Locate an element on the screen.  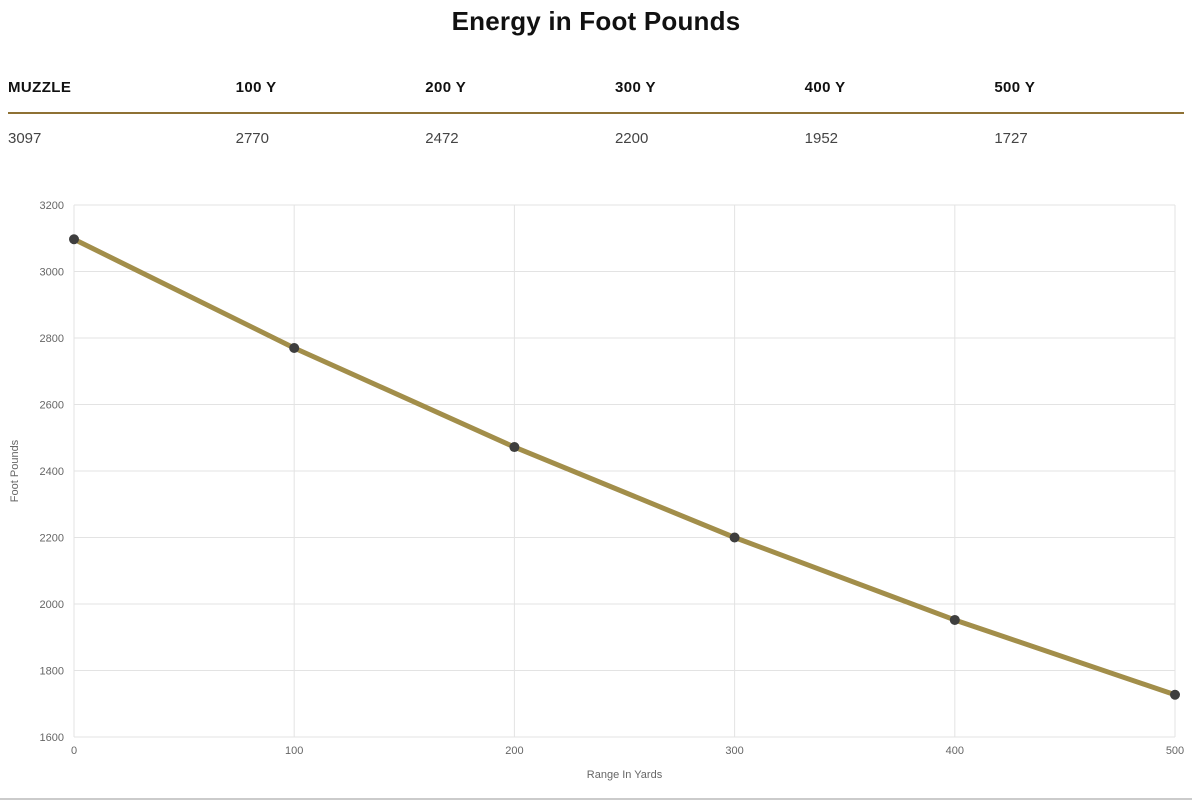
table-value-cell: 2200 is located at coordinates (631, 138).